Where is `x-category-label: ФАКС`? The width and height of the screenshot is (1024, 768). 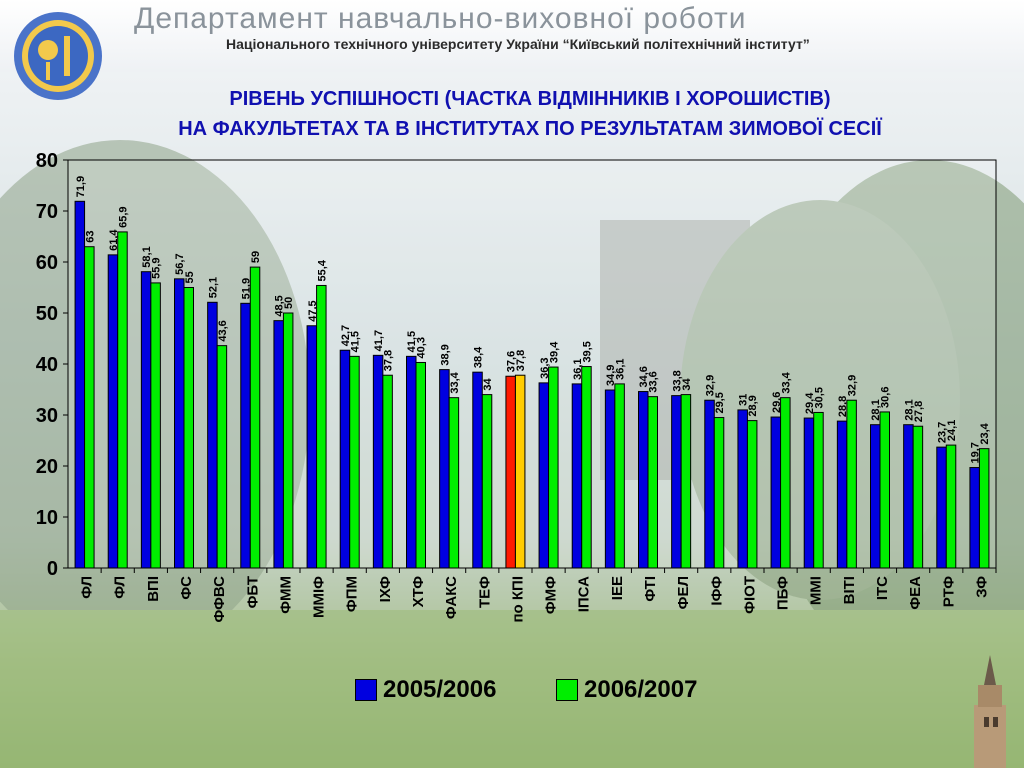 x-category-label: ФАКС is located at coordinates (451, 597).